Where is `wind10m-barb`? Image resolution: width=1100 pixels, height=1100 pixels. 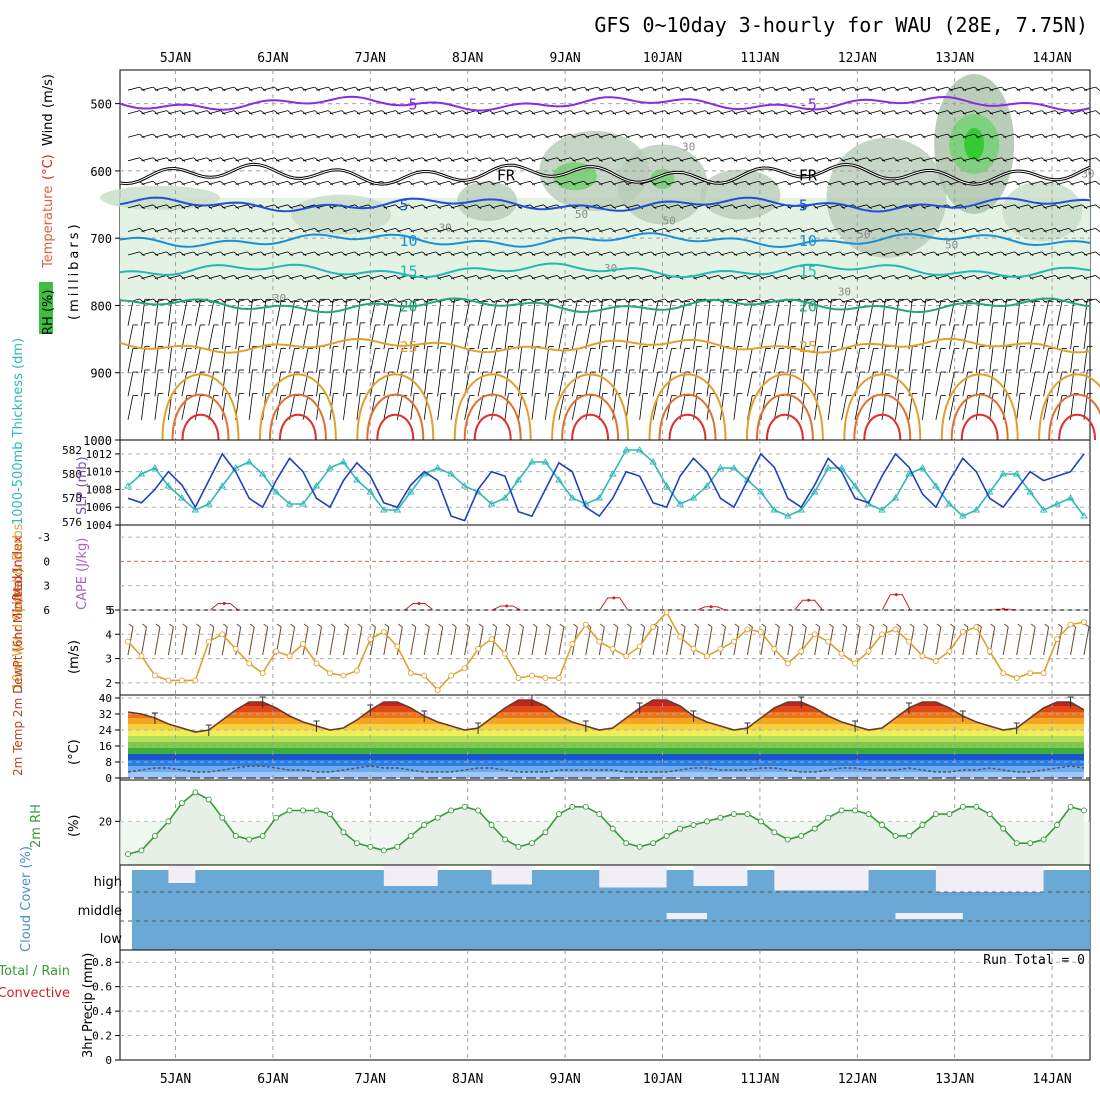 wind10m-barb is located at coordinates (305, 641).